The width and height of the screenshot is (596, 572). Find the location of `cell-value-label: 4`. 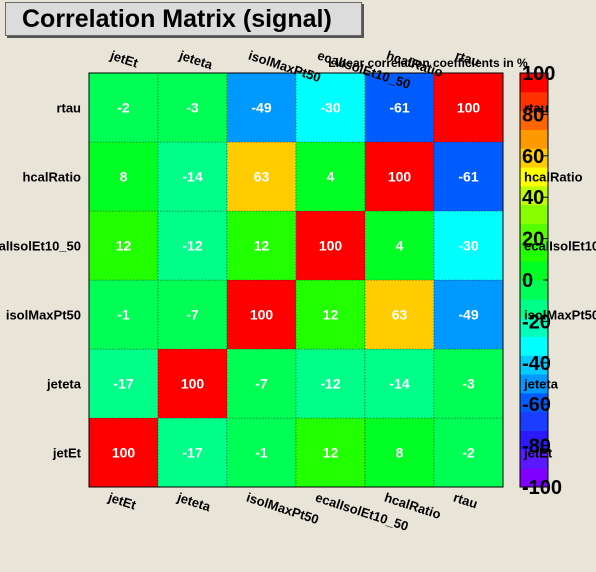

cell-value-label: 4 is located at coordinates (331, 177).